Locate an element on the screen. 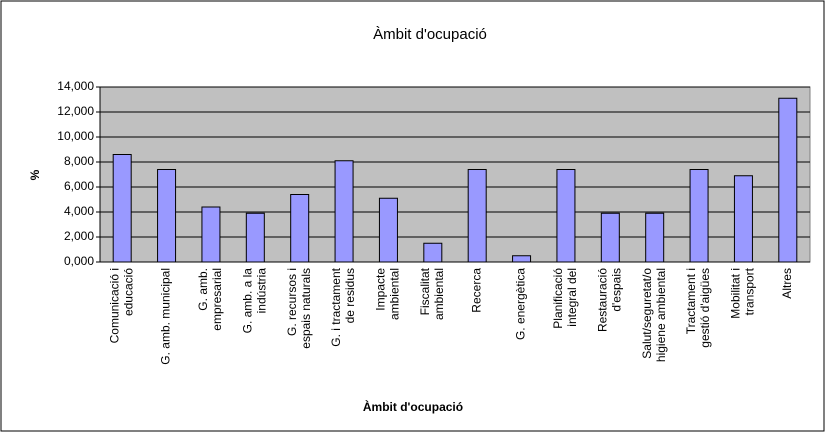  x-tick-label: empresarial is located at coordinates (217, 299).